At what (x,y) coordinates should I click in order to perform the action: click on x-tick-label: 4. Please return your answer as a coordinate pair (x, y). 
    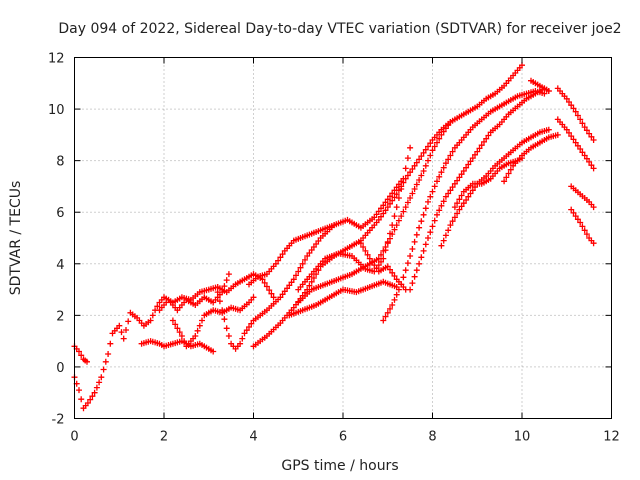
    Looking at the image, I should click on (253, 437).